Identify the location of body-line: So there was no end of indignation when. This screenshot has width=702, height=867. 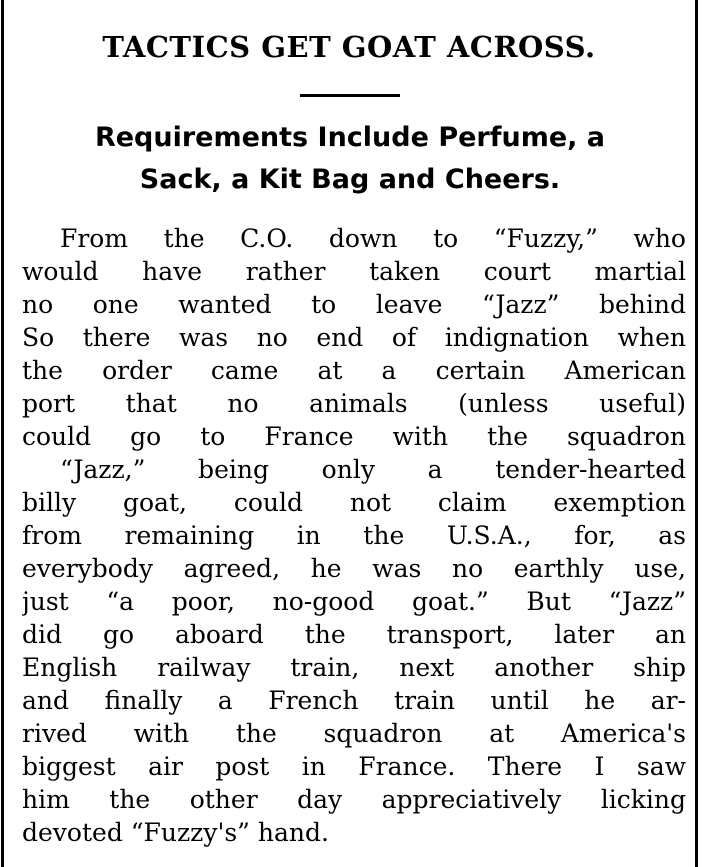
(354, 337).